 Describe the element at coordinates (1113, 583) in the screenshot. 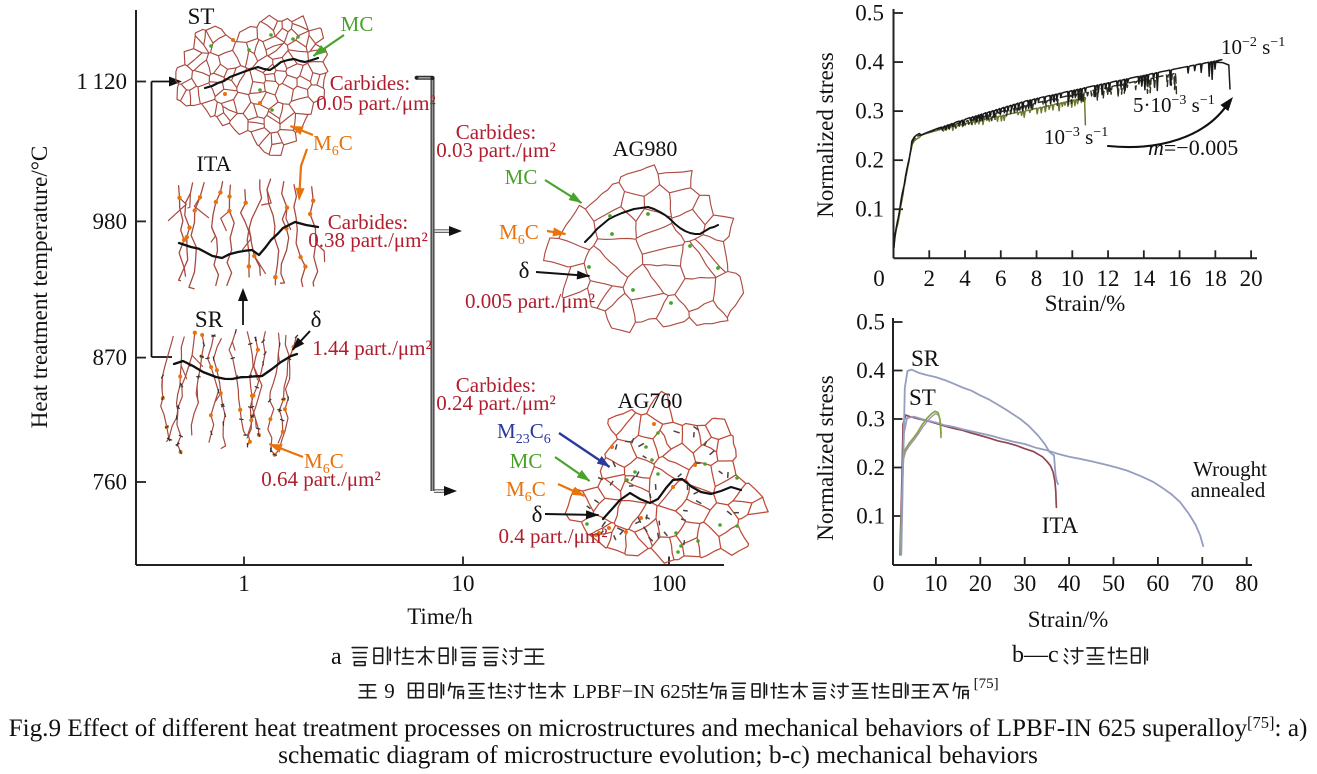

I see `svg-text: 50` at that location.